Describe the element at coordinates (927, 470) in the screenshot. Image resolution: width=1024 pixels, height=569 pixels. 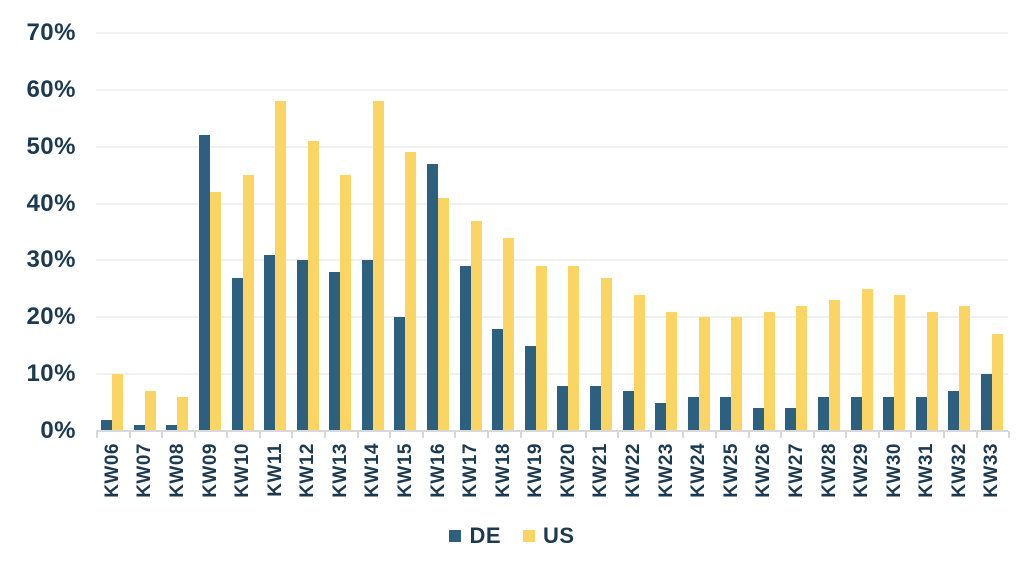
I see `x-axis-tick-label: KW31` at that location.